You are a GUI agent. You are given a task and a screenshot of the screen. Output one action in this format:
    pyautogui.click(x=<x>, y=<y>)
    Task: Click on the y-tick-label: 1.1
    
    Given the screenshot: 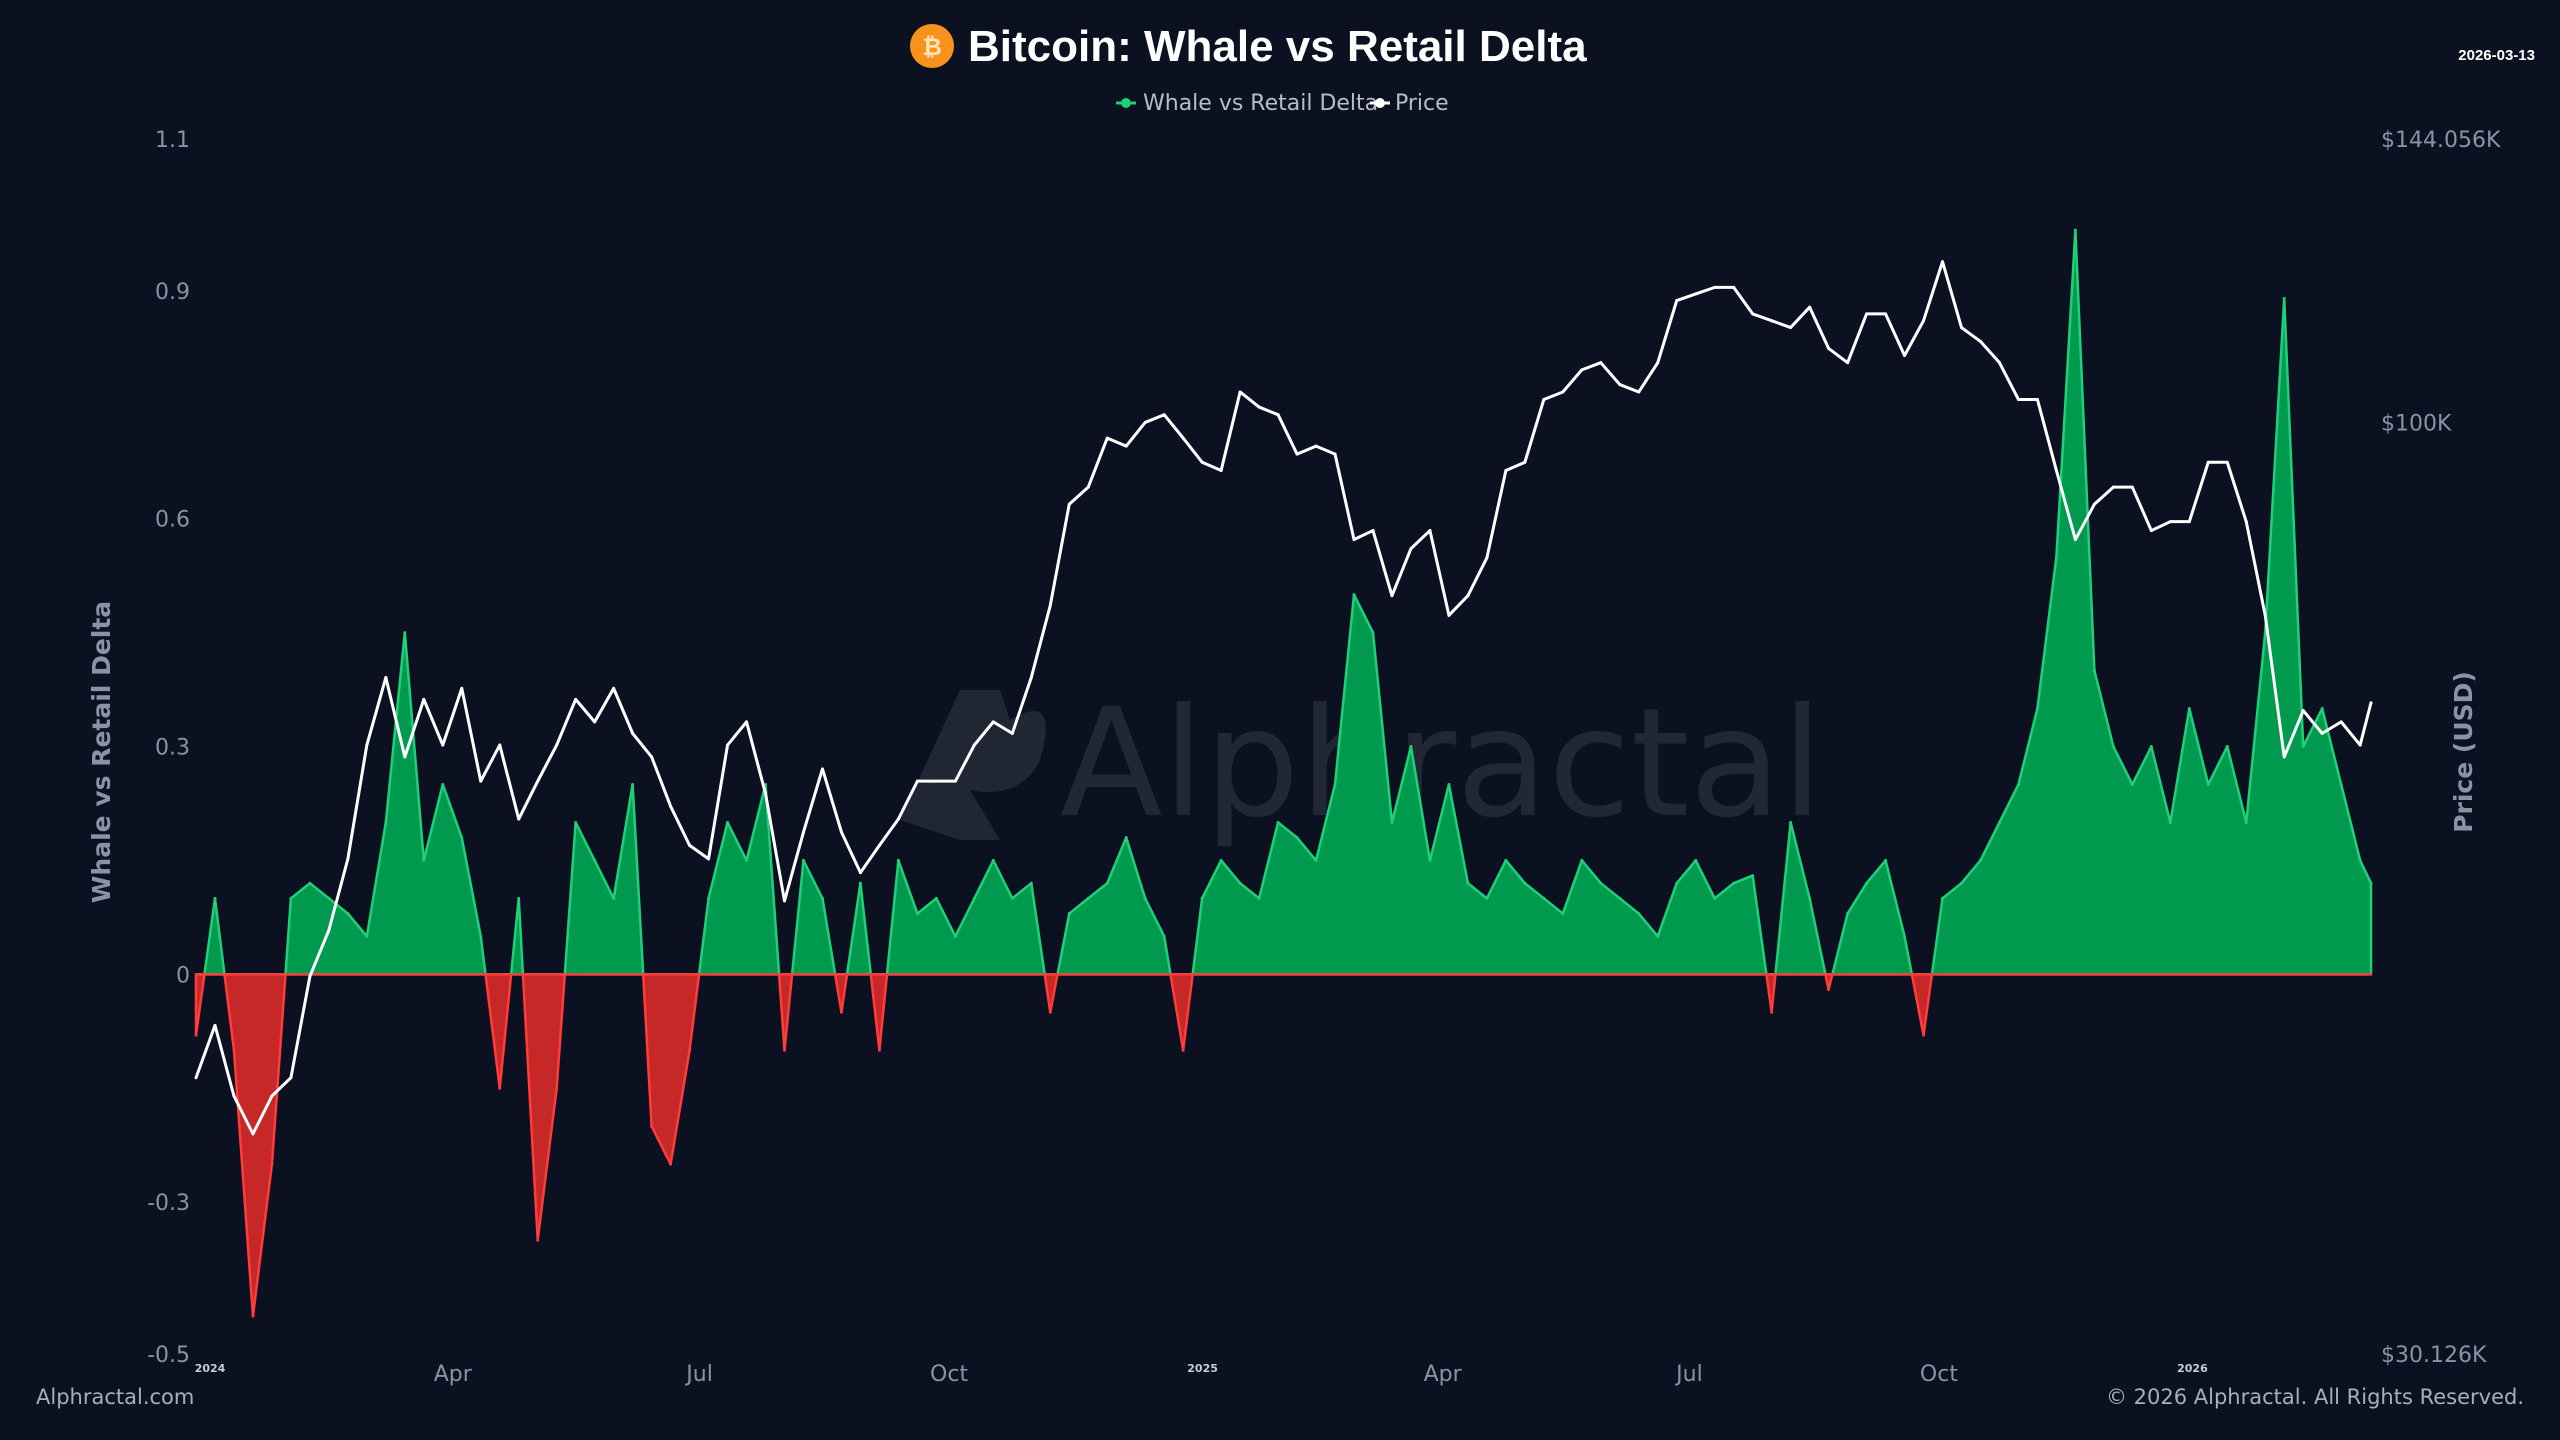 What is the action you would take?
    pyautogui.click(x=172, y=140)
    